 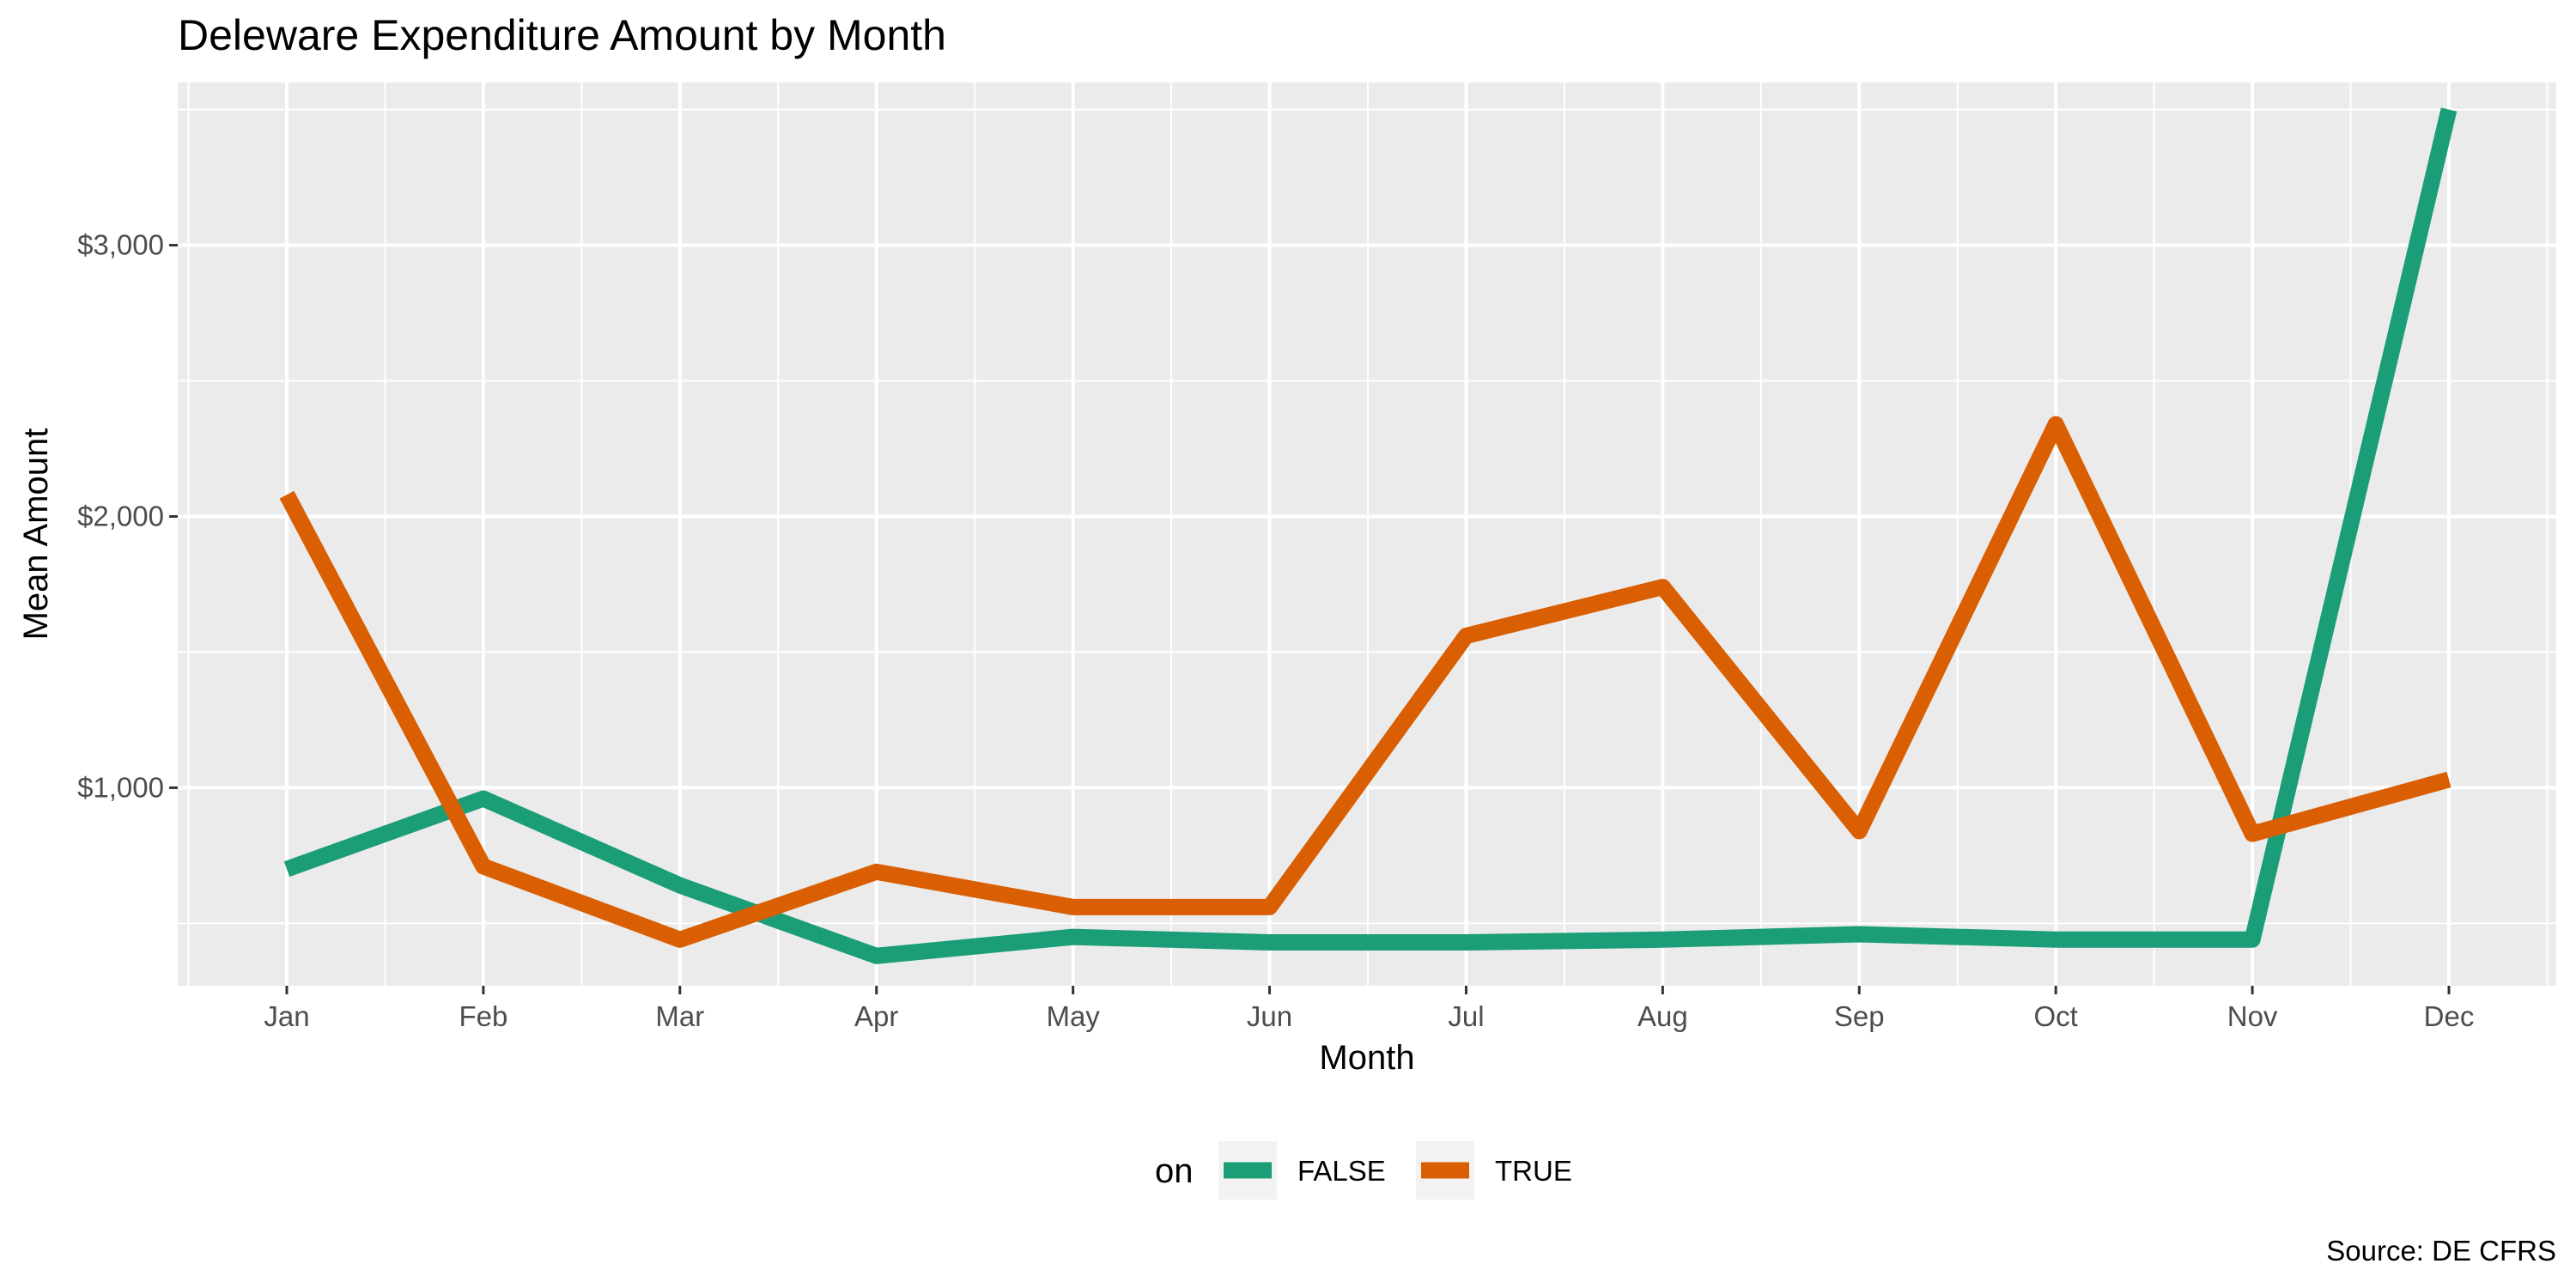 I want to click on y-axis: $1,000 $2,000 $3,000, so click(x=128, y=516).